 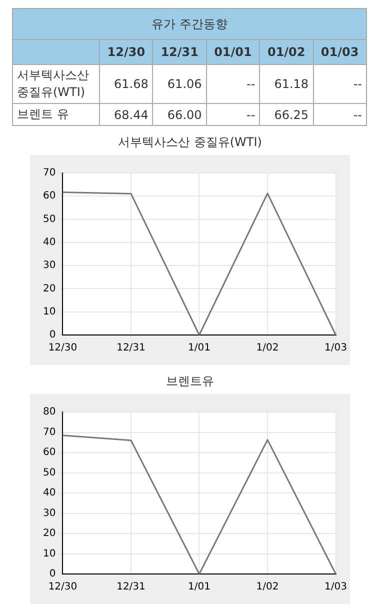 What do you see at coordinates (56, 84) in the screenshot?
I see `text: 서부텍사스산 중질유(WTI)` at bounding box center [56, 84].